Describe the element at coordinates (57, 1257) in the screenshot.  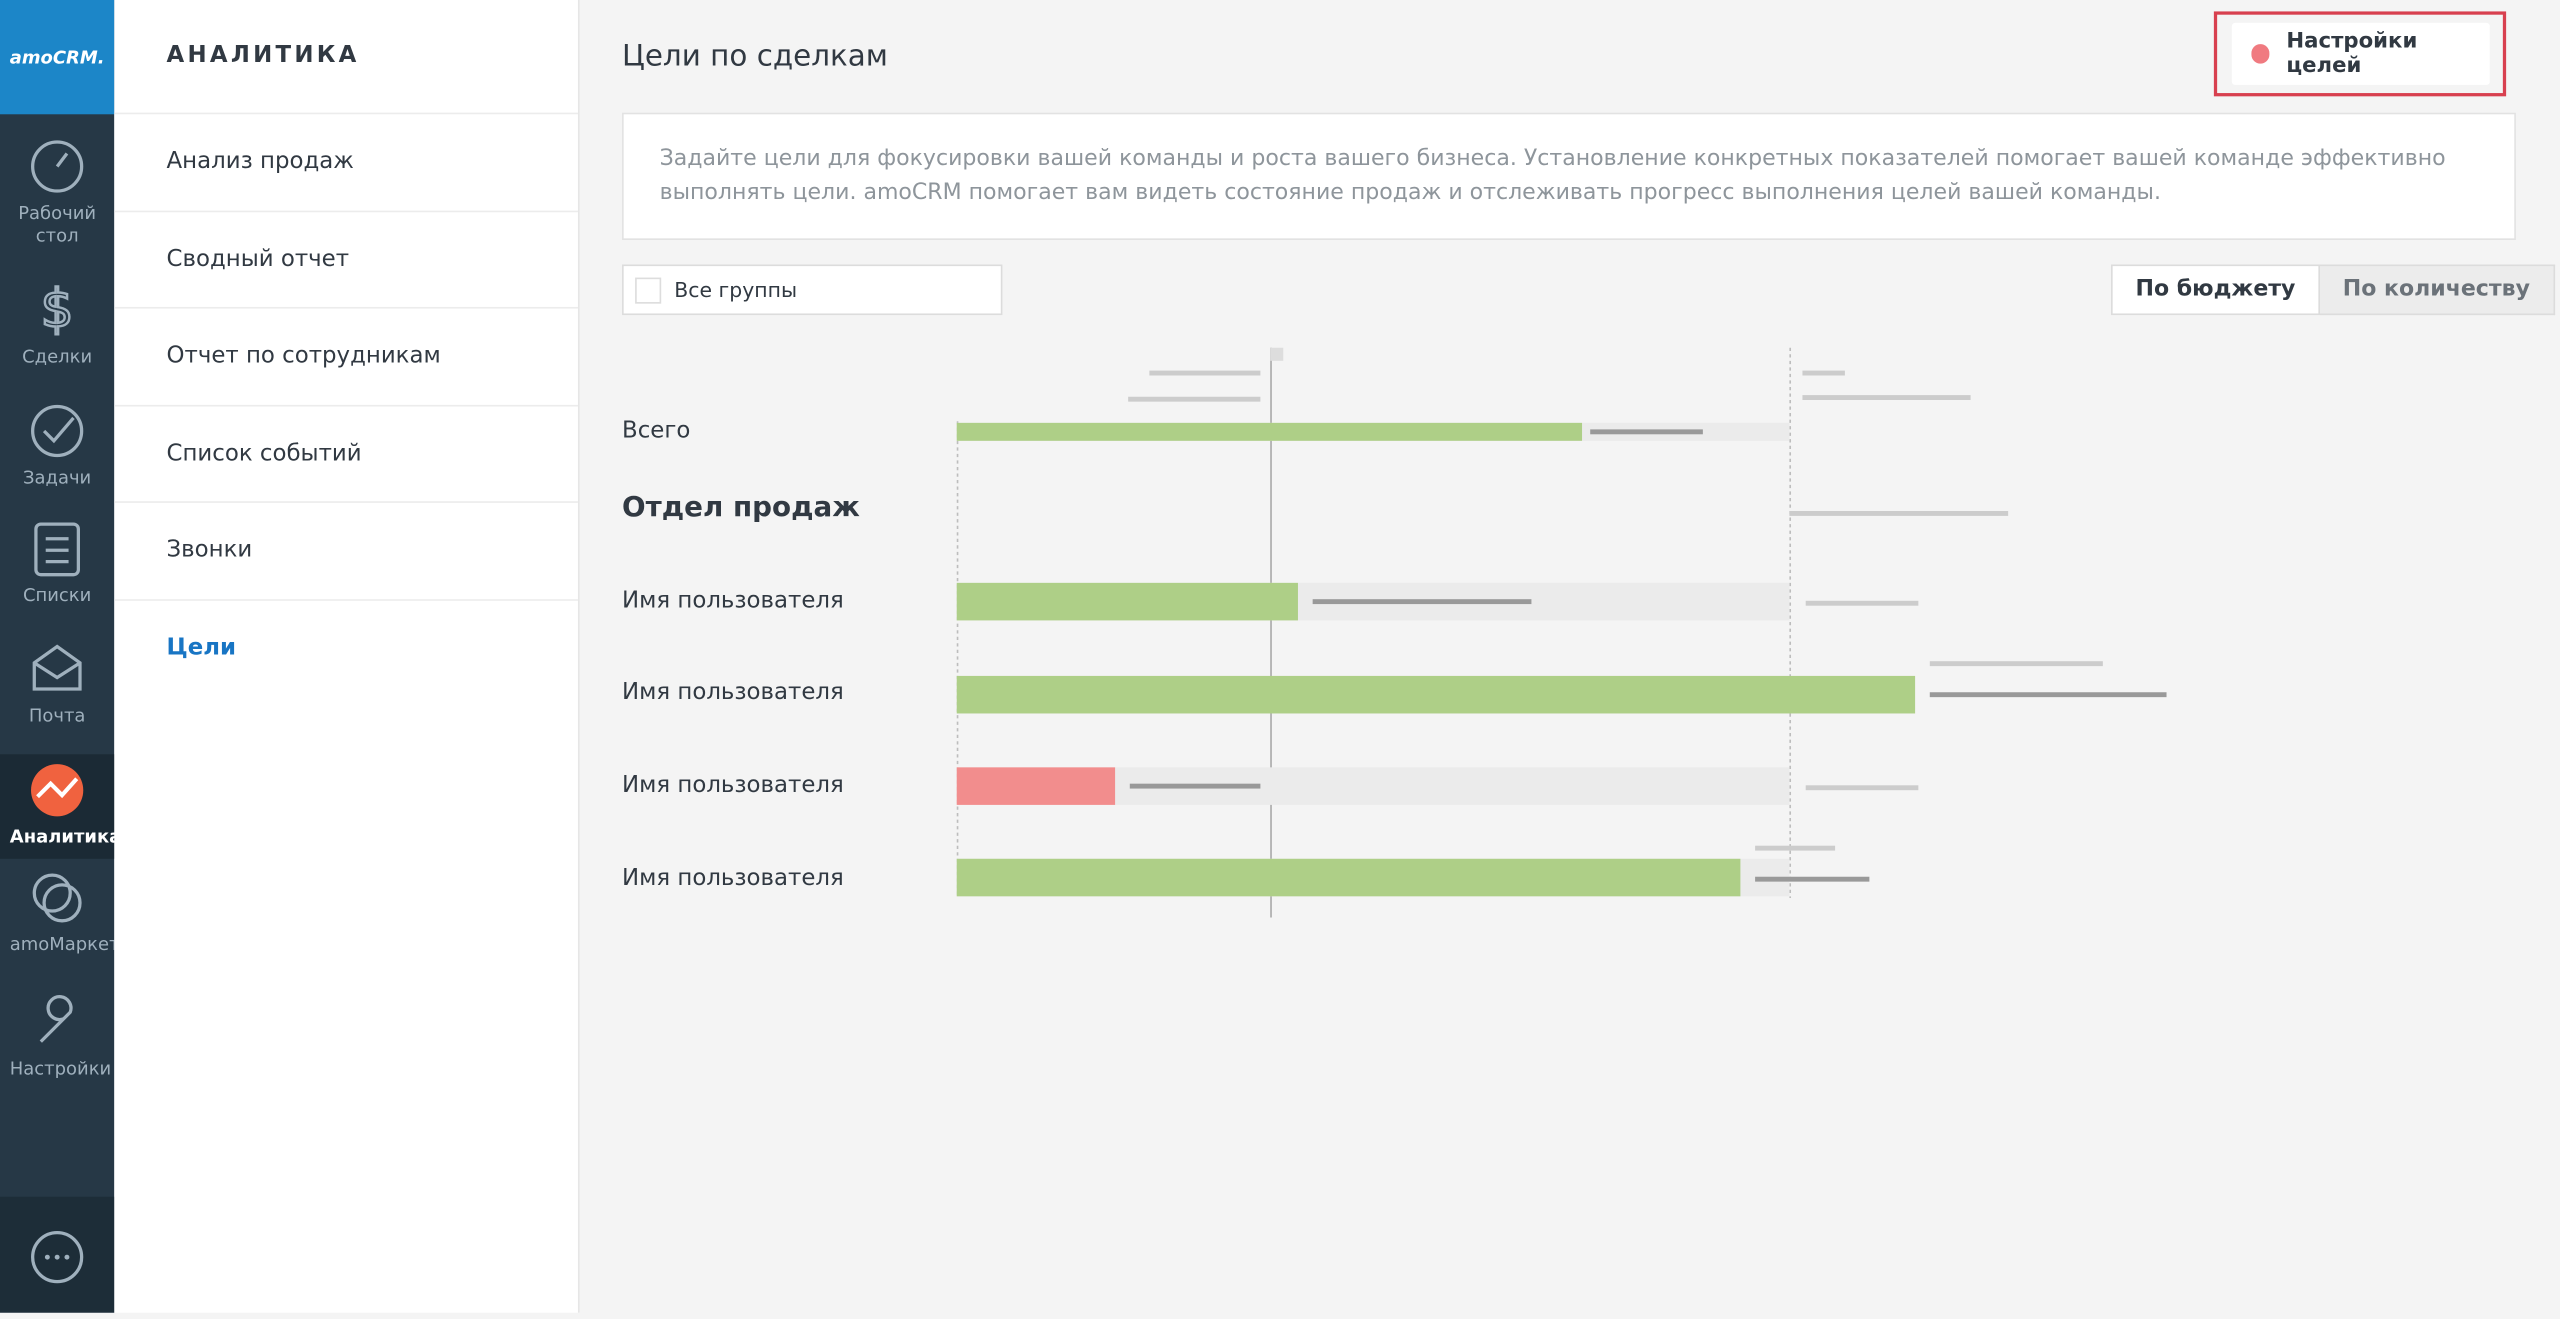
I see `chat-icon` at that location.